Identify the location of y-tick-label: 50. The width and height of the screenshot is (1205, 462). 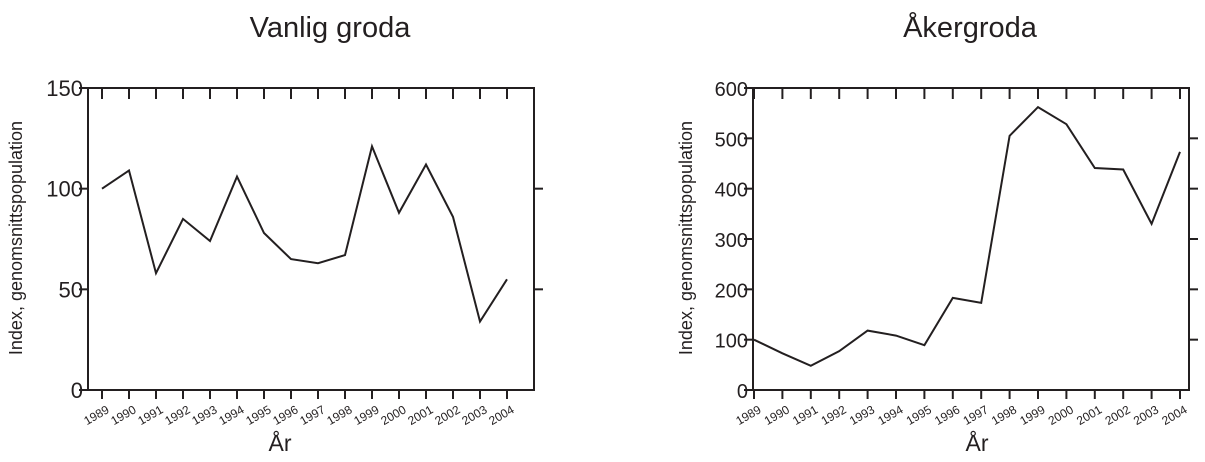
(71, 289).